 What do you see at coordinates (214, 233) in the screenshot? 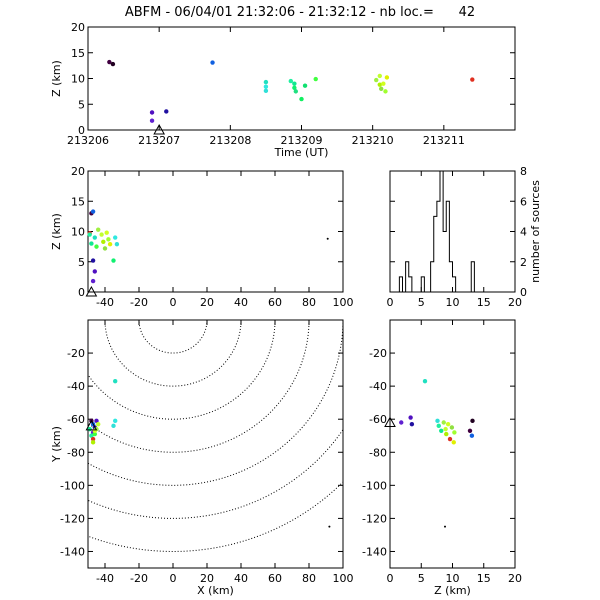
I see `x-height-panel` at bounding box center [214, 233].